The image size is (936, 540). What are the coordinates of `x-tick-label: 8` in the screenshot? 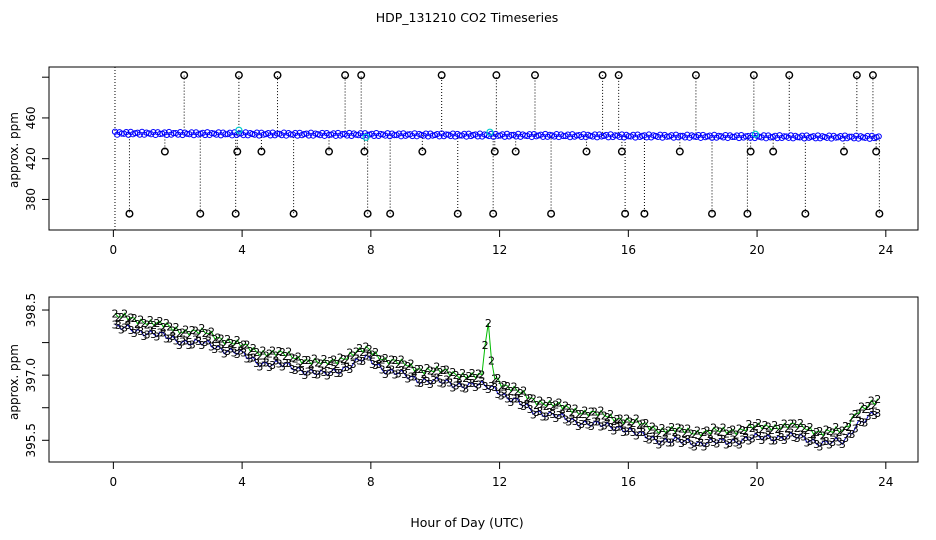 It's located at (371, 482).